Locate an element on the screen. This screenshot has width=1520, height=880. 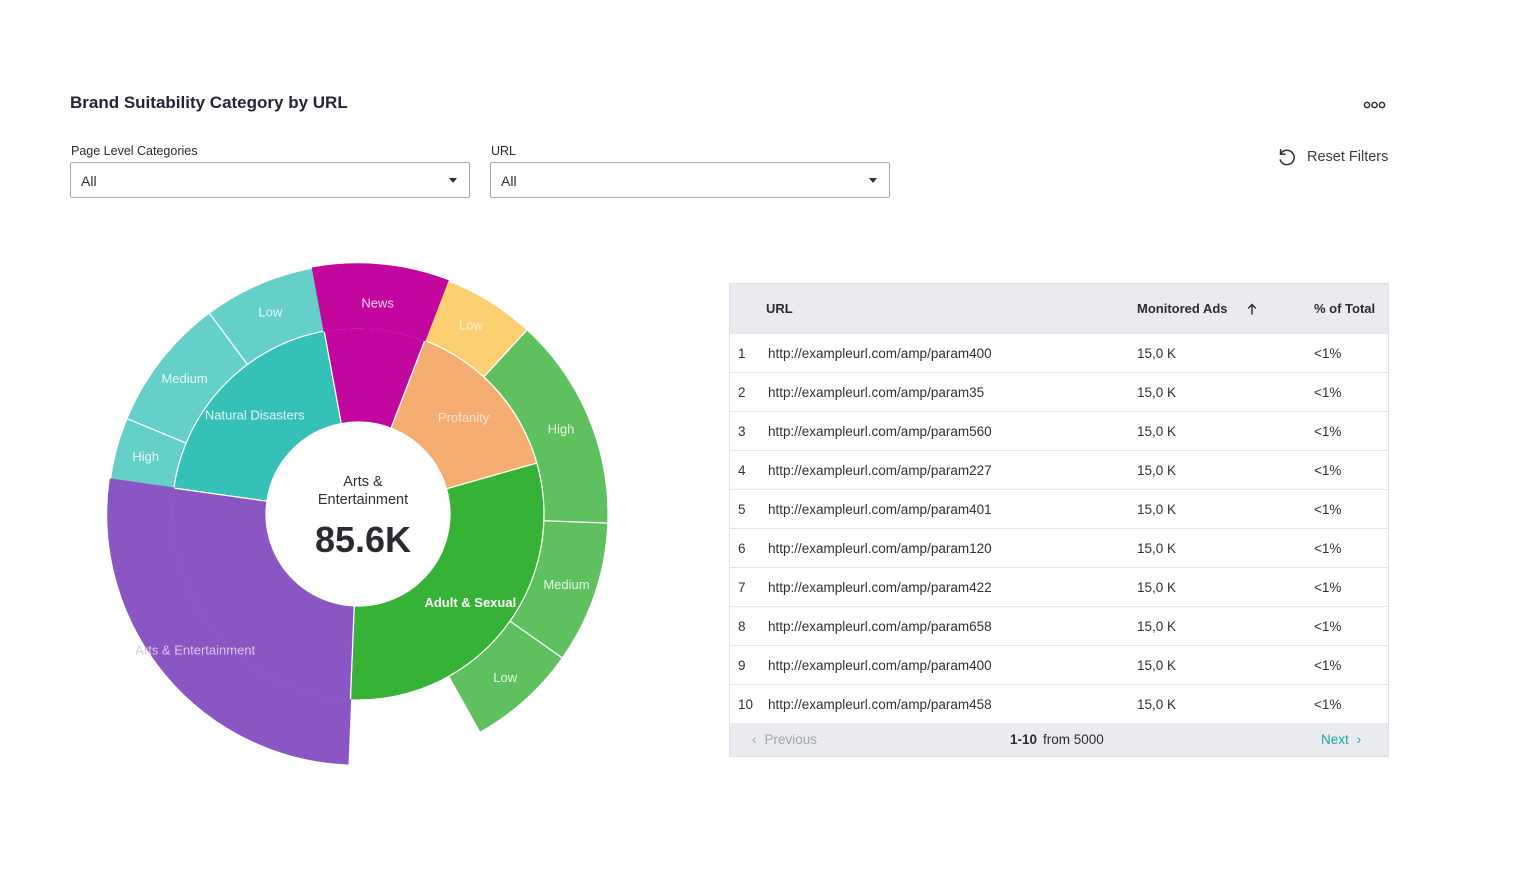
outer-segment-adult-and-sexual-low is located at coordinates (505, 677).